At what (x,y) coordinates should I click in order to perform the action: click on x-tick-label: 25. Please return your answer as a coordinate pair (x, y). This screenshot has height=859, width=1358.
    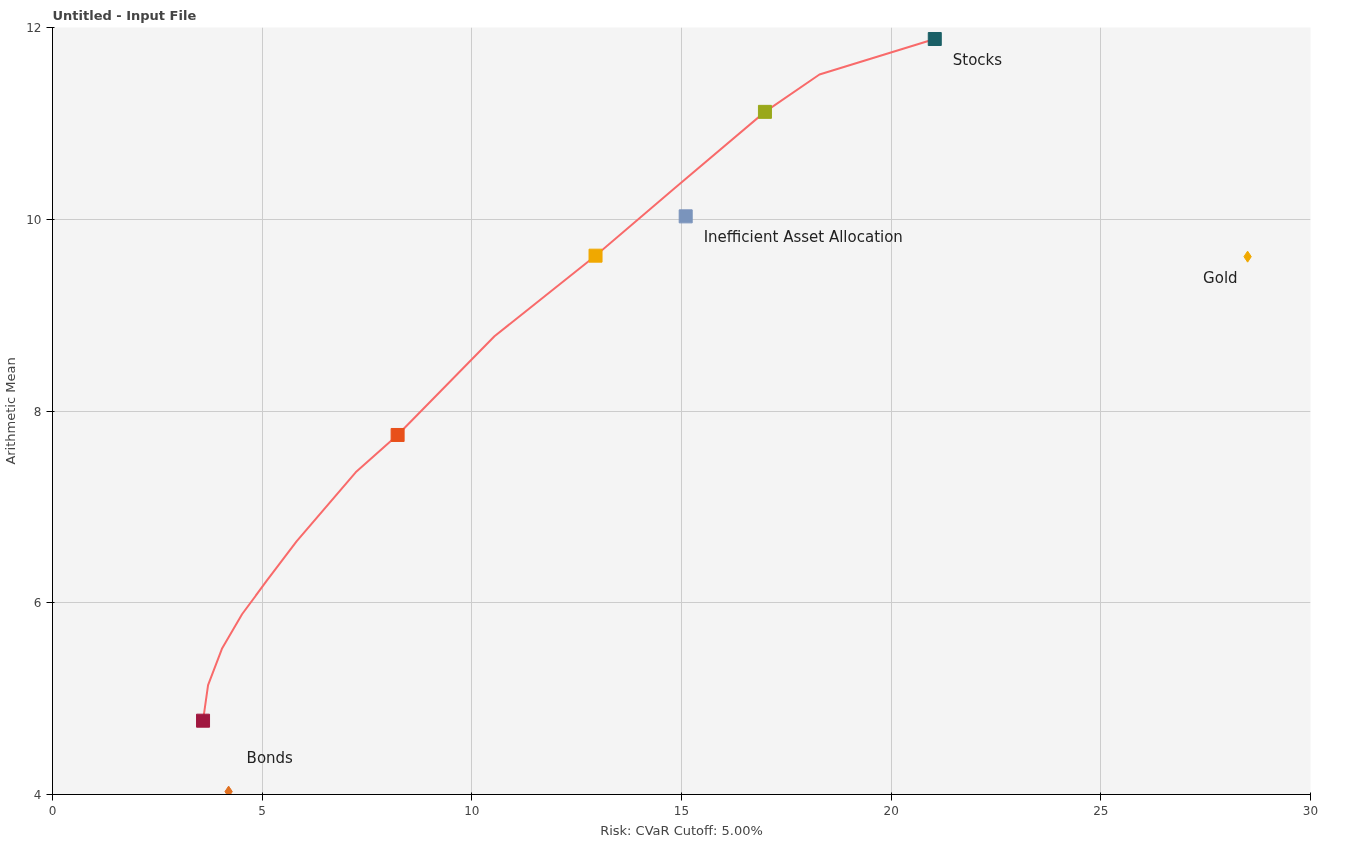
    Looking at the image, I should click on (1101, 810).